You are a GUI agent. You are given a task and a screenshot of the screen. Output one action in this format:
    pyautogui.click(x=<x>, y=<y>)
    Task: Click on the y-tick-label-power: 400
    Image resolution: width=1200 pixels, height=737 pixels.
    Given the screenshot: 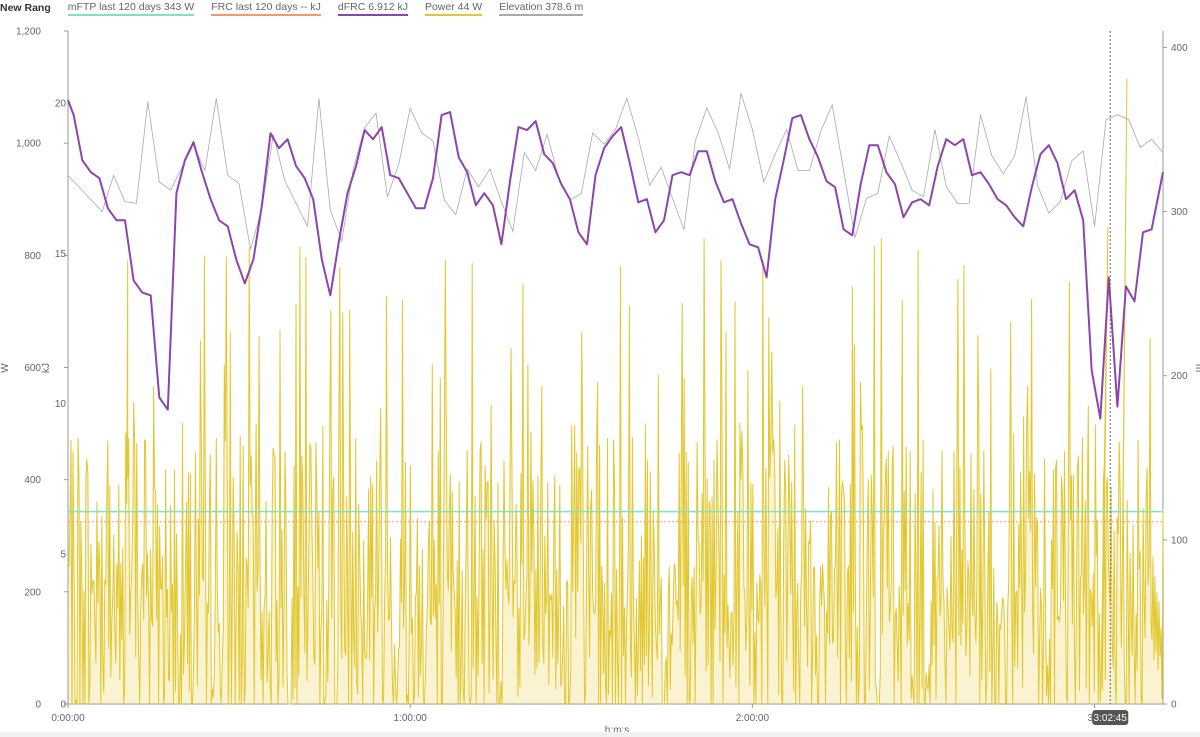 What is the action you would take?
    pyautogui.click(x=32, y=480)
    